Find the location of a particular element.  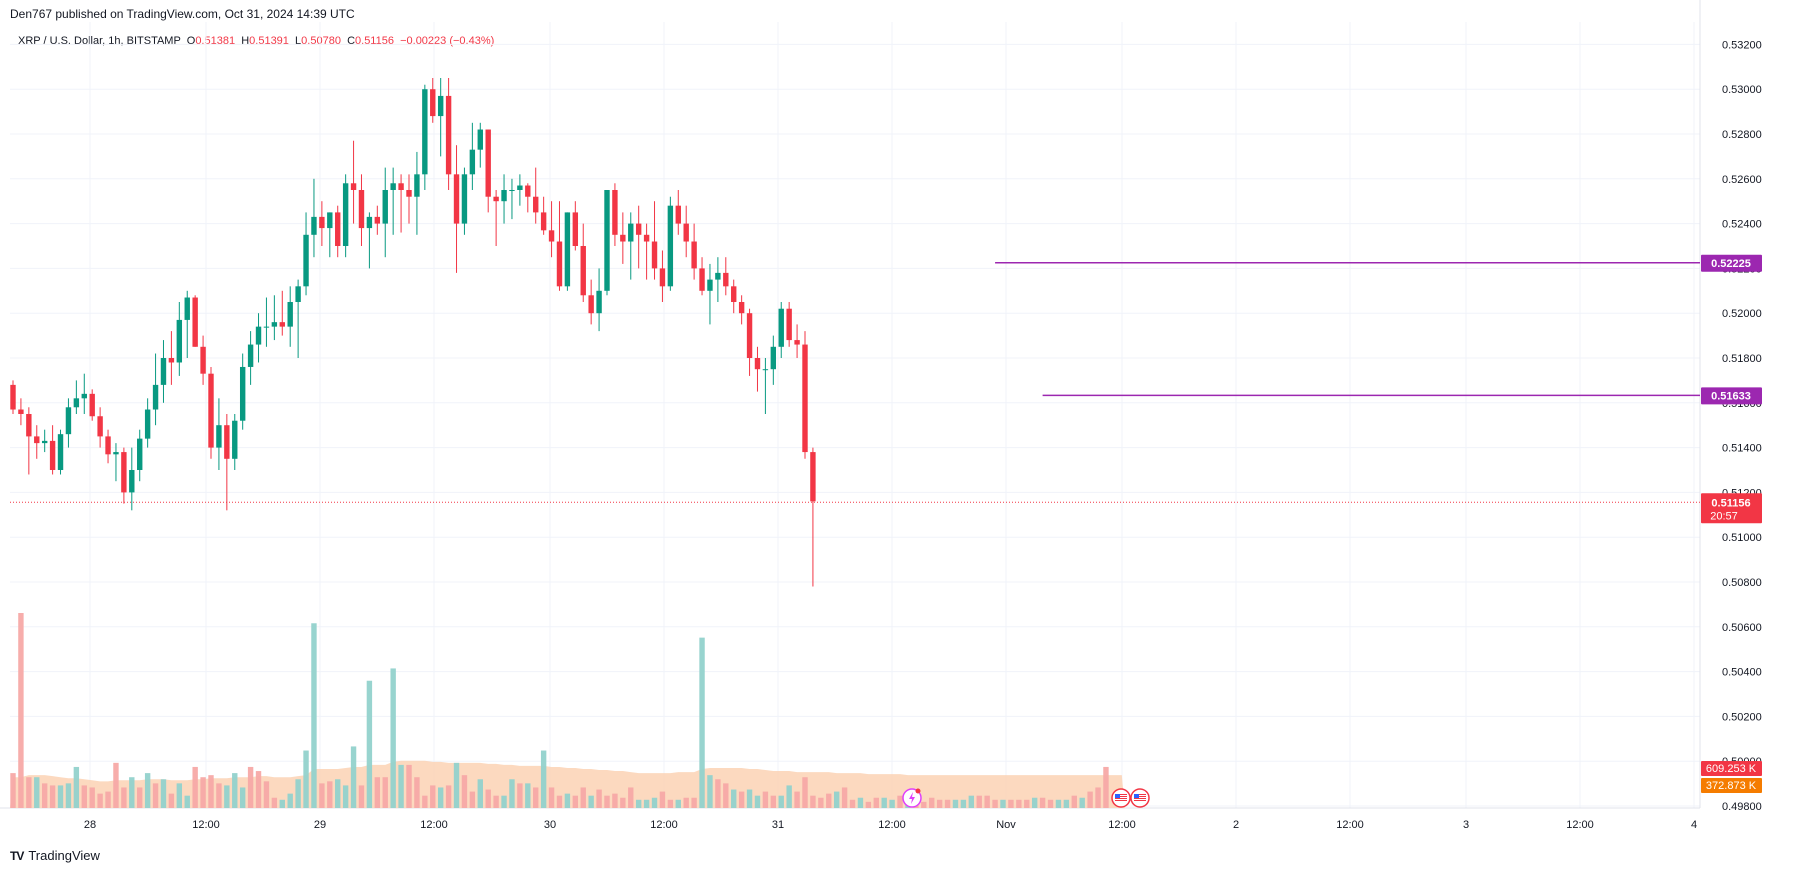

countdown-label: 20:57 is located at coordinates (1724, 516).